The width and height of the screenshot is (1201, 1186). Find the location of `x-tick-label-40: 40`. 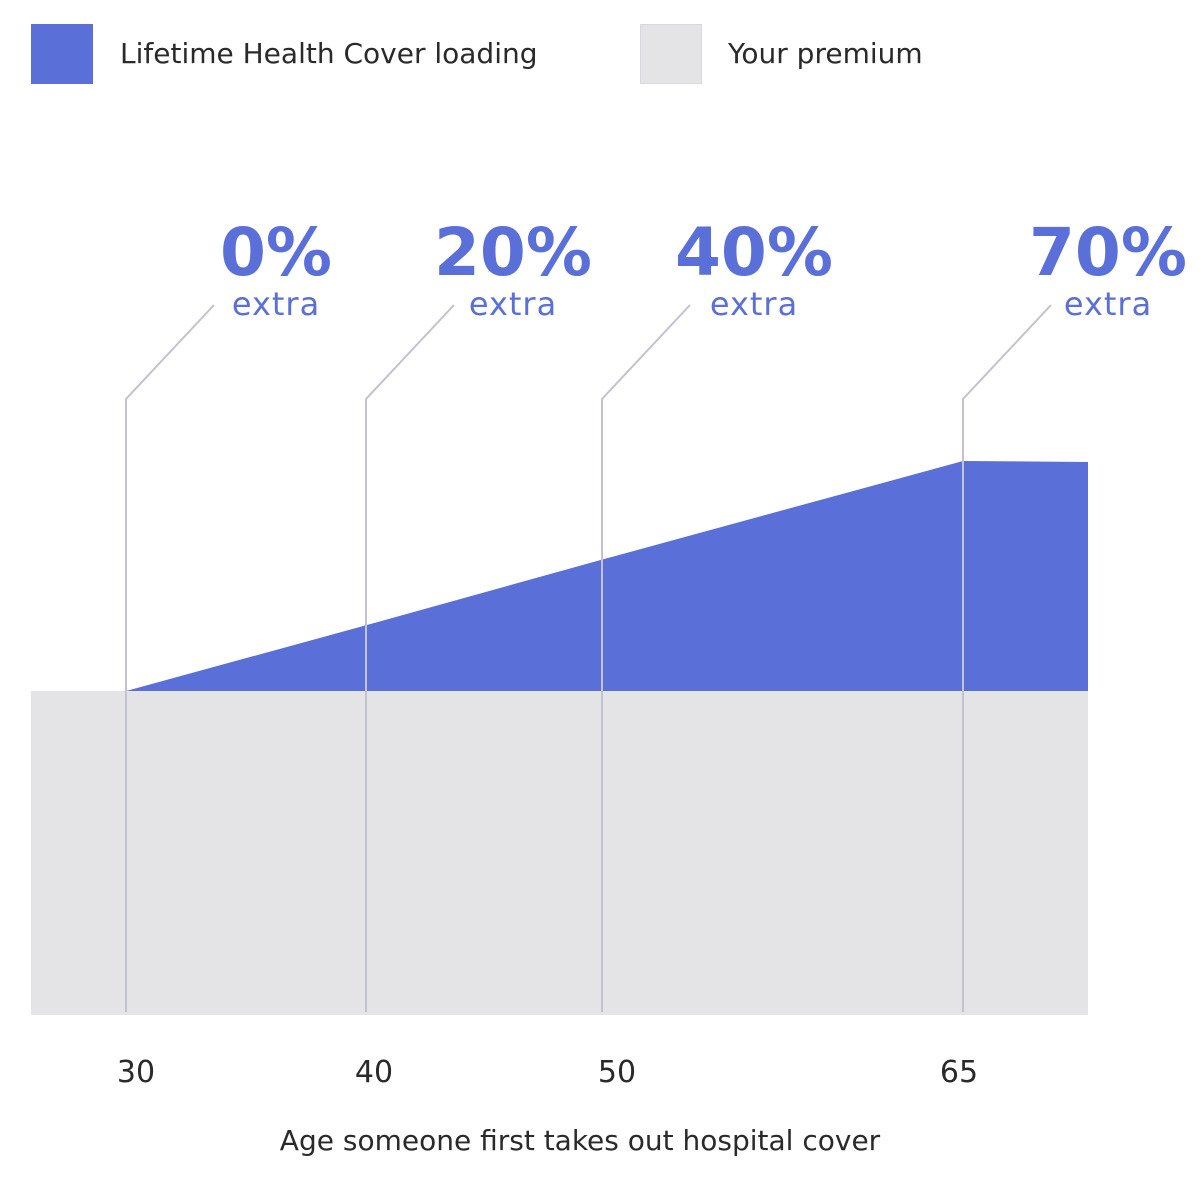

x-tick-label-40: 40 is located at coordinates (374, 1072).